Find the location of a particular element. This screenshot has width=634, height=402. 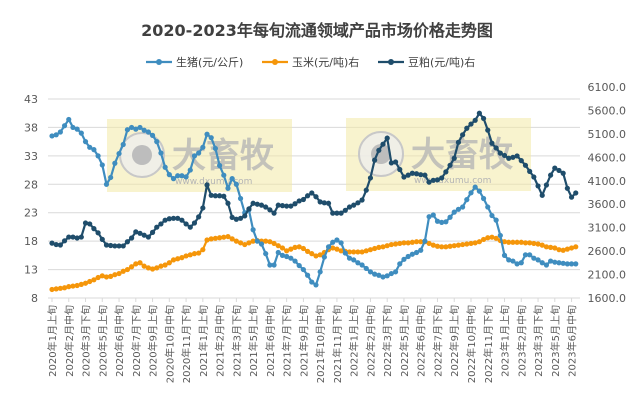

x-tick-label: 2021年7月下旬 is located at coordinates (287, 341).